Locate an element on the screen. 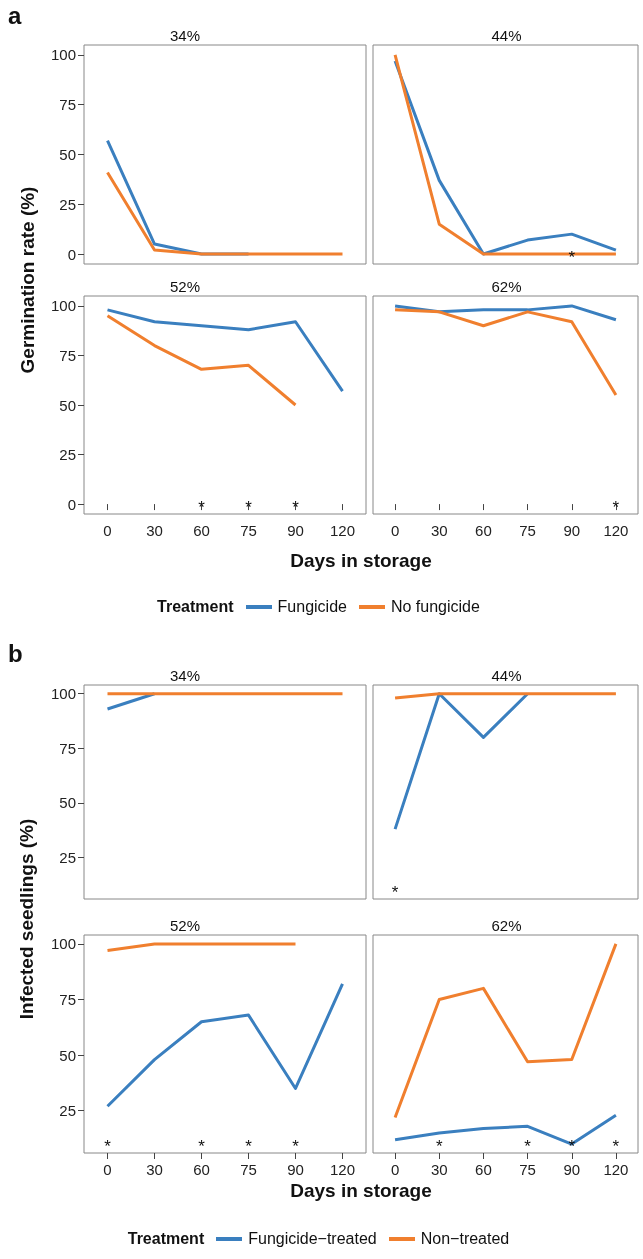 This screenshot has width=643, height=1259. y-axis-title: Germination rate (%) is located at coordinates (27, 280).